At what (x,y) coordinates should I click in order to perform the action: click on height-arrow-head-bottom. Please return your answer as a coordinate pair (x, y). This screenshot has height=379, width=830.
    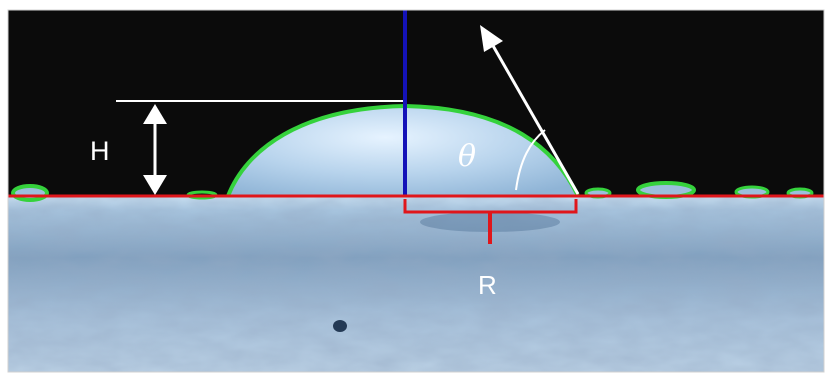
    Looking at the image, I should click on (155, 185).